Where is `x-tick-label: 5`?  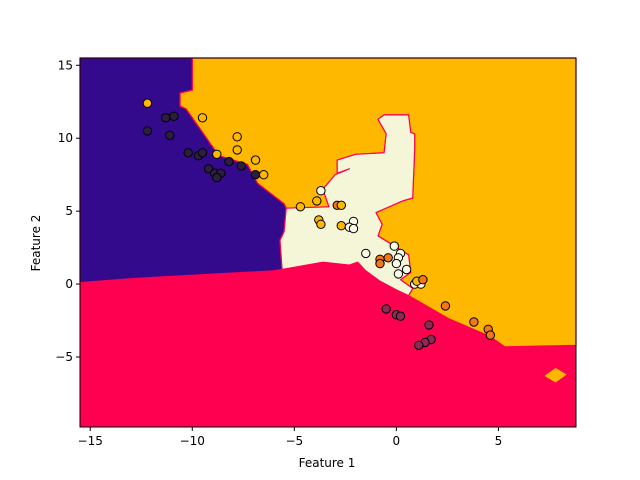
x-tick-label: 5 is located at coordinates (499, 441).